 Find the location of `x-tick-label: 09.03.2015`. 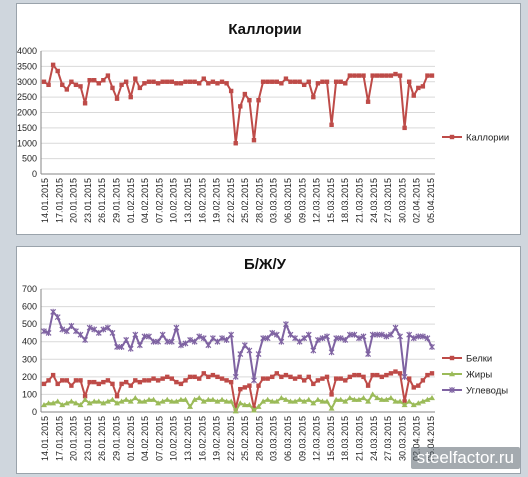

x-tick-label: 09.03.2015 is located at coordinates (302, 438).